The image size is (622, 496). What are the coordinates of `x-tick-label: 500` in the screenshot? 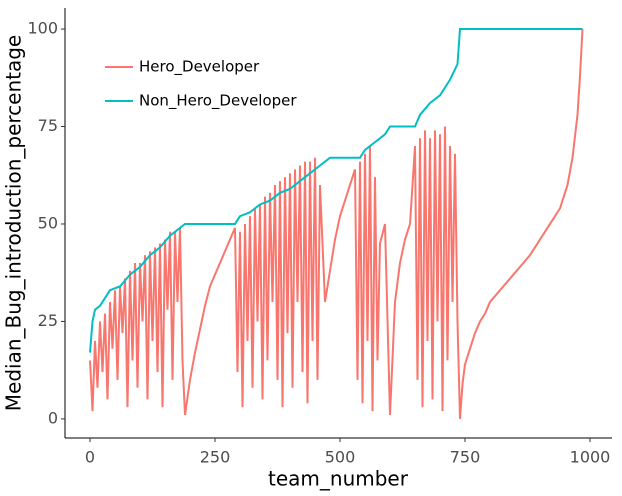 It's located at (340, 457).